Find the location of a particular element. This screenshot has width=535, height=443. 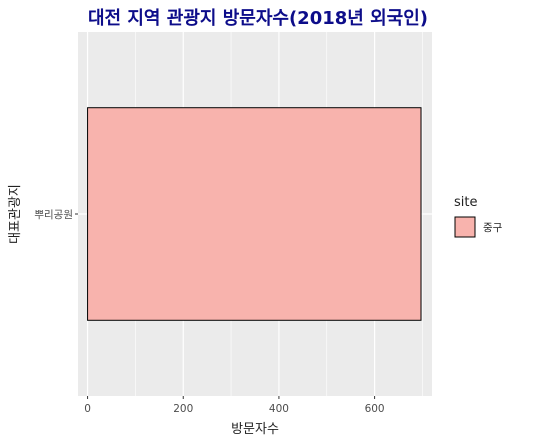

x-axis-ticks: 0 200 400 600 is located at coordinates (234, 405).